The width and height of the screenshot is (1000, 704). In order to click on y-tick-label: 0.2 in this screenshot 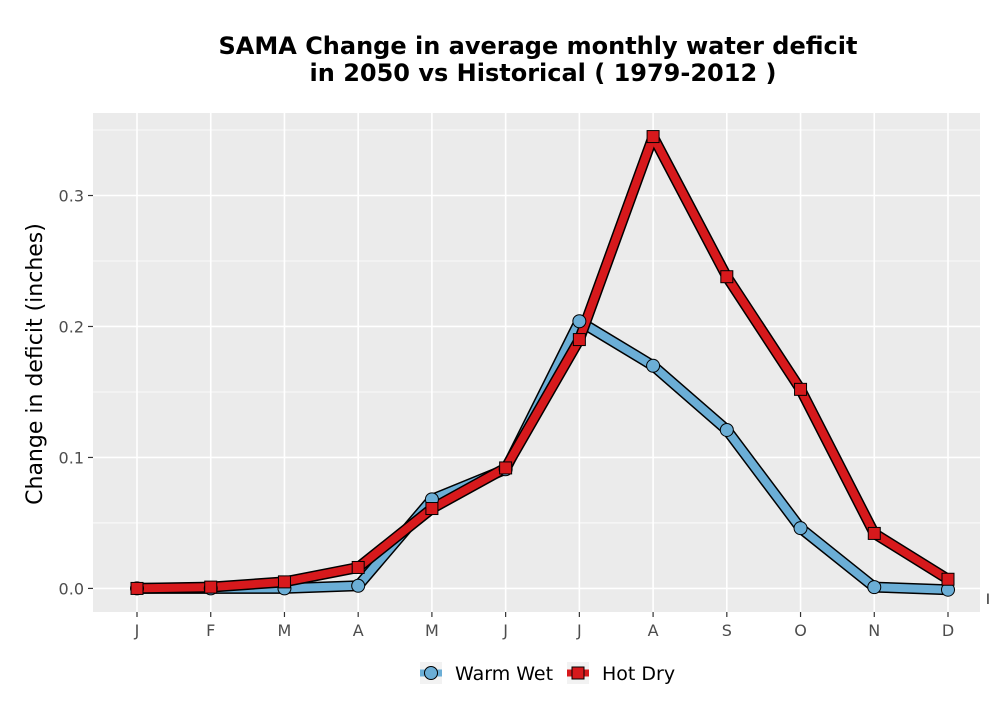, I will do `click(71, 326)`.